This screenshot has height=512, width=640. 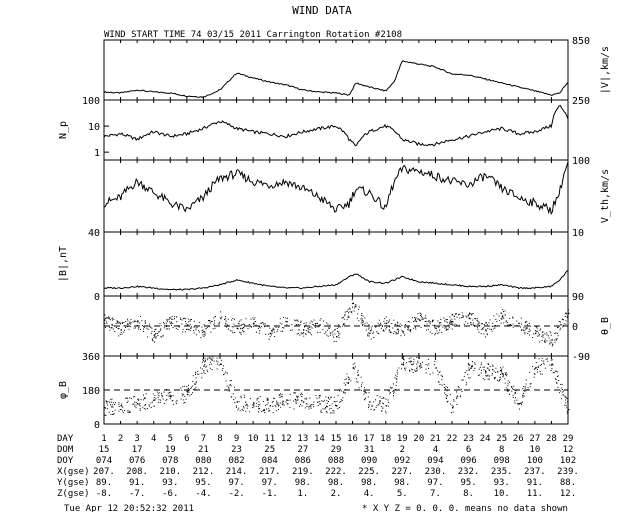 What do you see at coordinates (170, 461) in the screenshot?
I see `doy-label: 078` at bounding box center [170, 461].